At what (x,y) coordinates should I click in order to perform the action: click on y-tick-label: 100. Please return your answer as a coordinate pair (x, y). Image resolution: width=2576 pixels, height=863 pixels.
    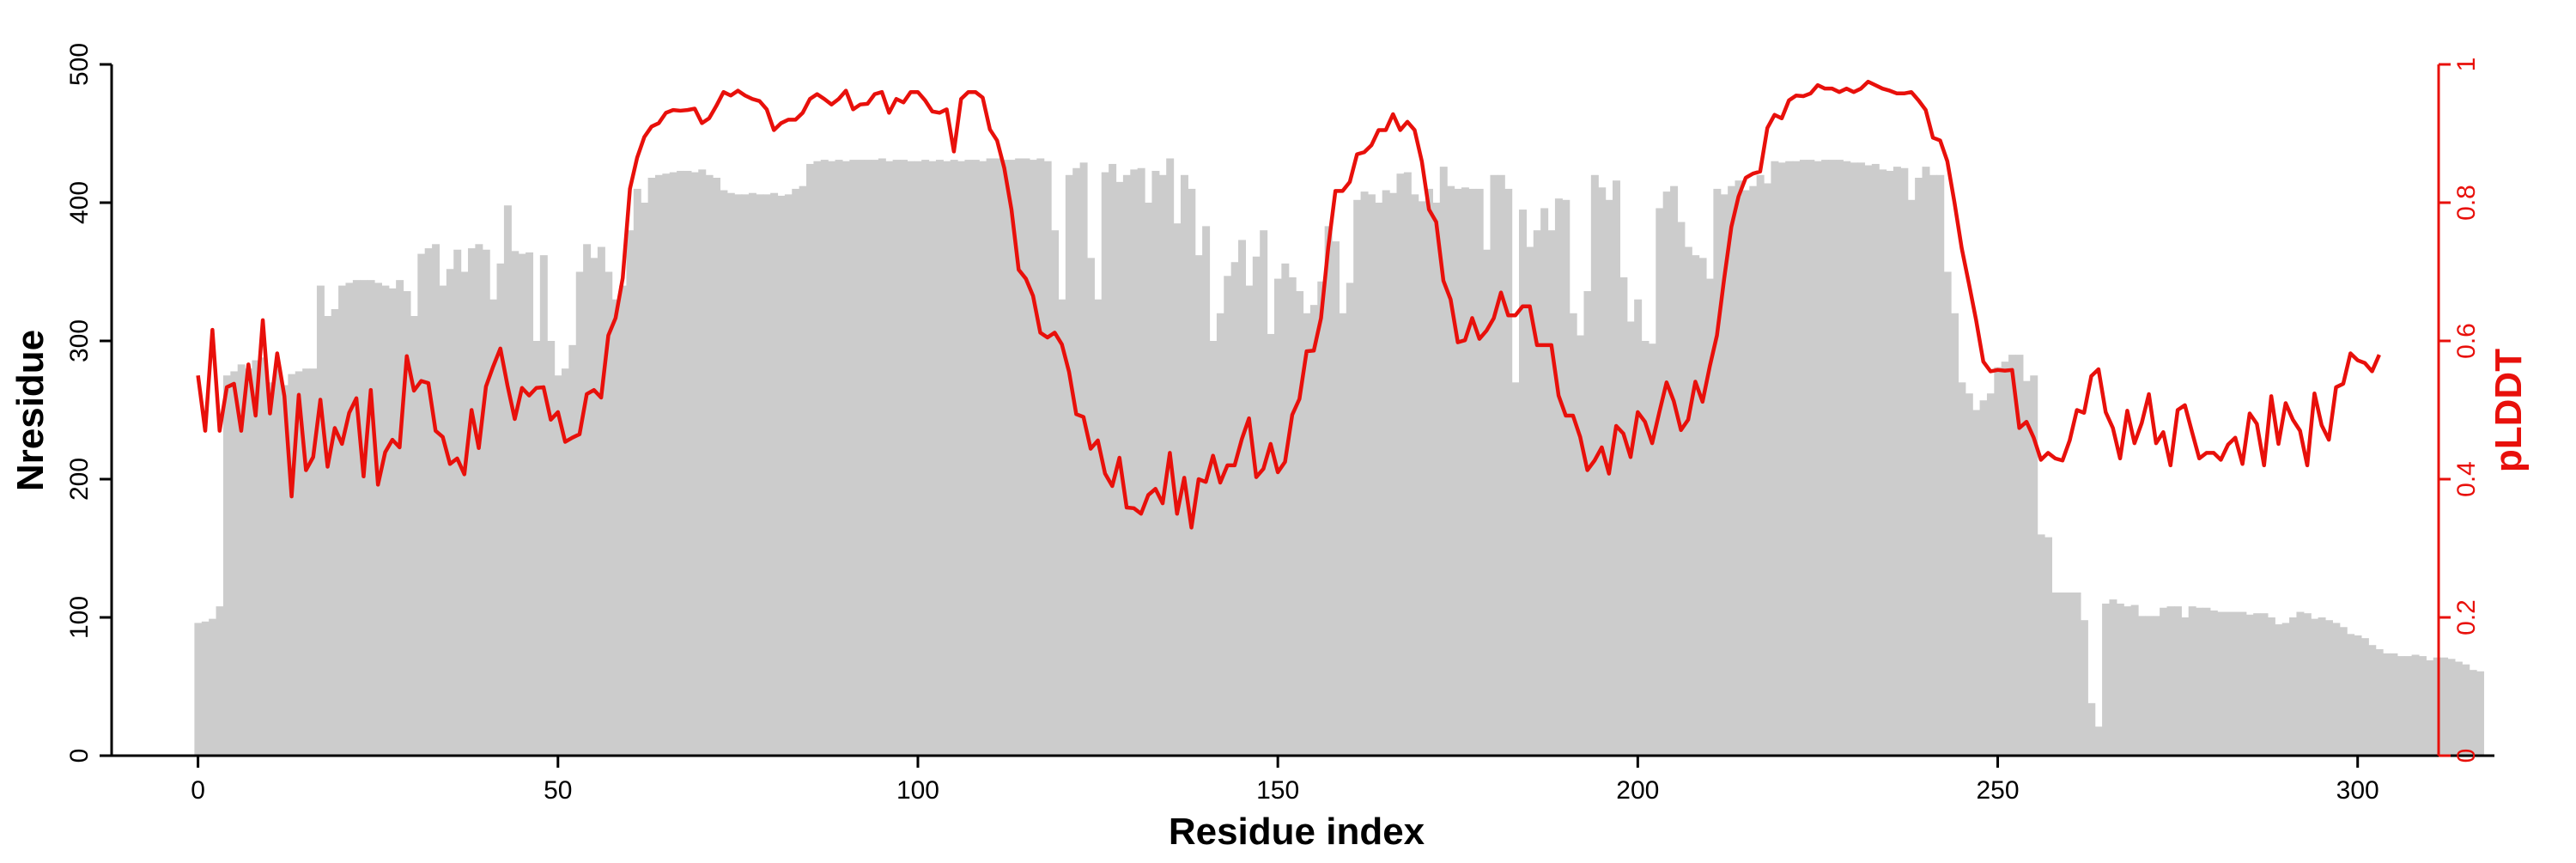
    Looking at the image, I should click on (79, 618).